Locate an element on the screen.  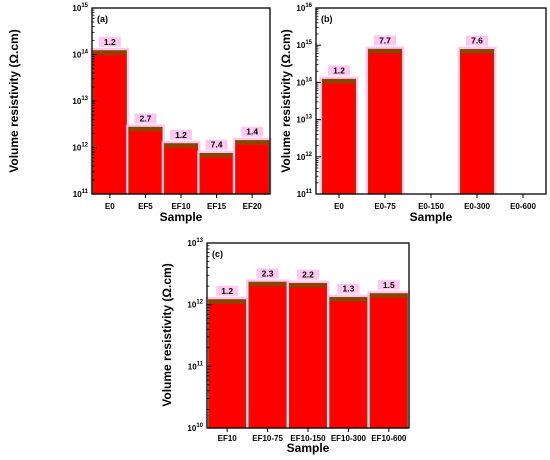
data-label-e0-300: 7.6 is located at coordinates (477, 41).